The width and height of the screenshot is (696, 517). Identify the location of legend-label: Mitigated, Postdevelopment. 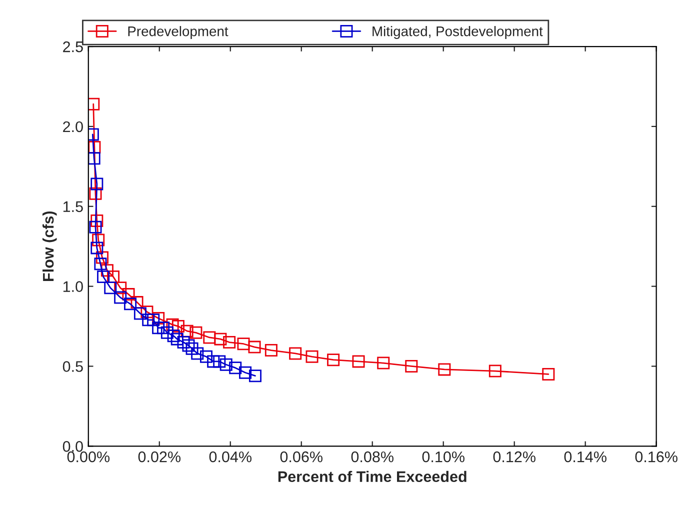
(457, 32).